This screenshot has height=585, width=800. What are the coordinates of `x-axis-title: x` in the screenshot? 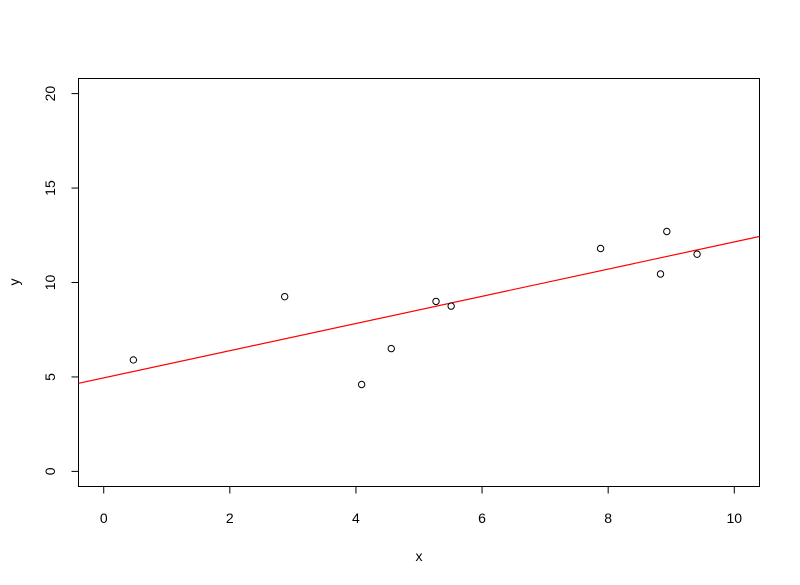 It's located at (419, 556).